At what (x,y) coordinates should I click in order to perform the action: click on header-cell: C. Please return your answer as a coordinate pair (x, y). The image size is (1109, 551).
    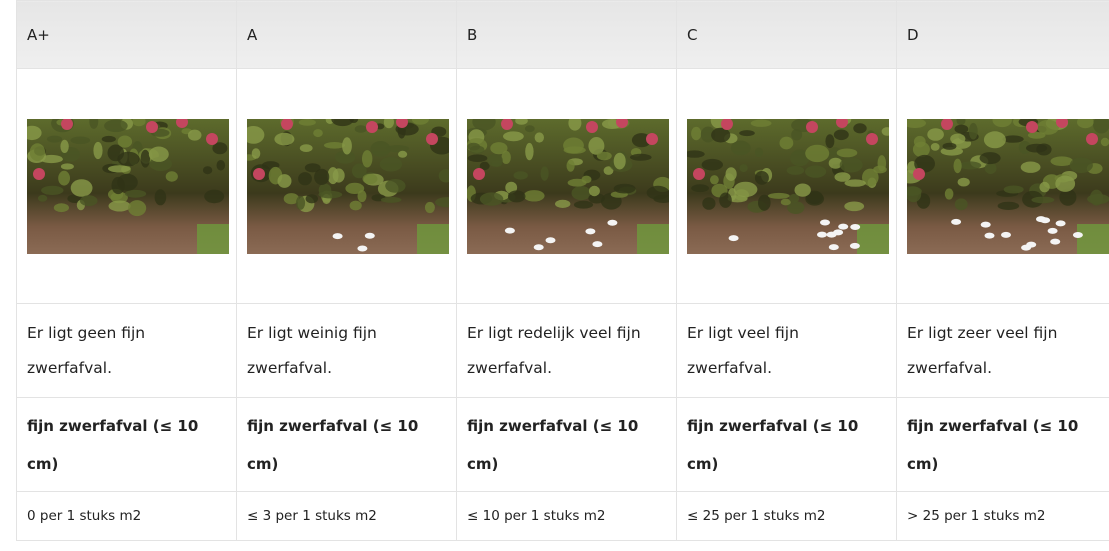
    Looking at the image, I should click on (786, 34).